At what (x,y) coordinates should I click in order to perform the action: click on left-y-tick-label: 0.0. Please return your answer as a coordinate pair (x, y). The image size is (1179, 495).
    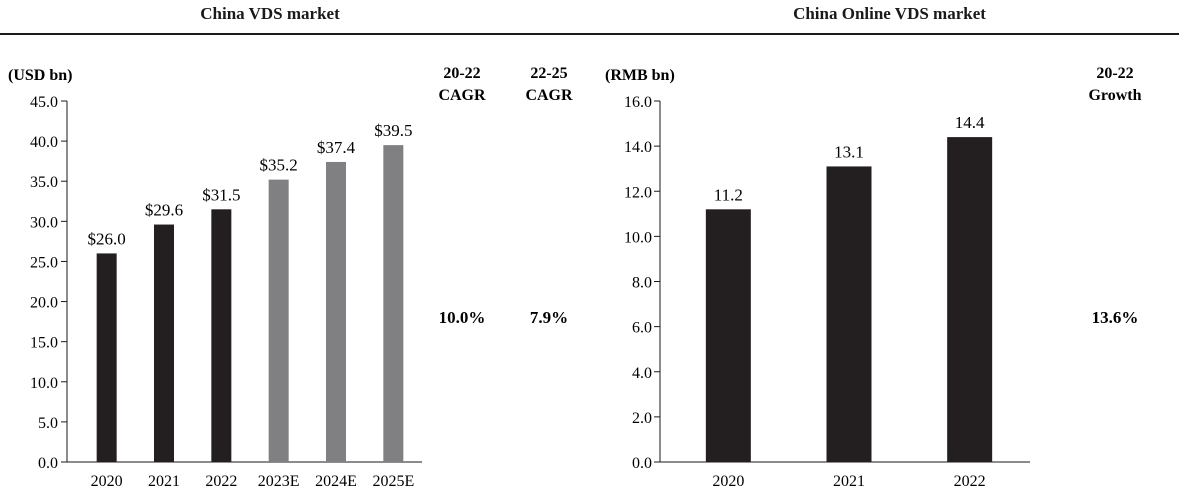
    Looking at the image, I should click on (48, 463).